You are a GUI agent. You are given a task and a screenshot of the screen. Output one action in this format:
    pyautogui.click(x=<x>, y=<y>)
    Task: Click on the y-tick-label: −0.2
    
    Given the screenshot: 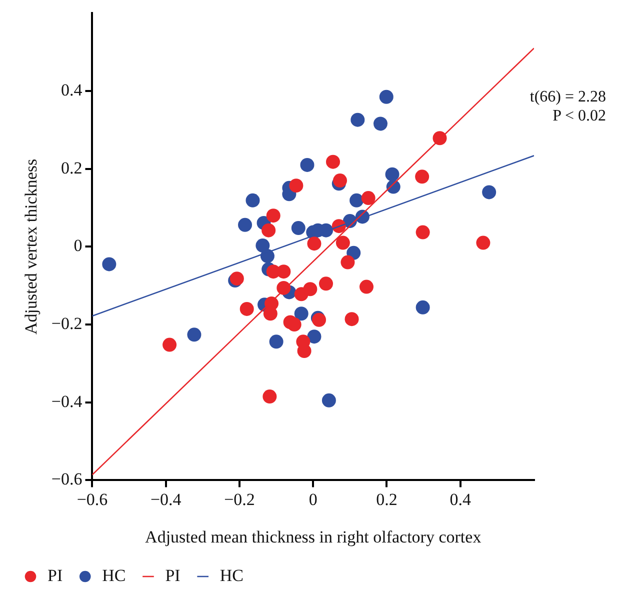 What is the action you would take?
    pyautogui.click(x=66, y=323)
    